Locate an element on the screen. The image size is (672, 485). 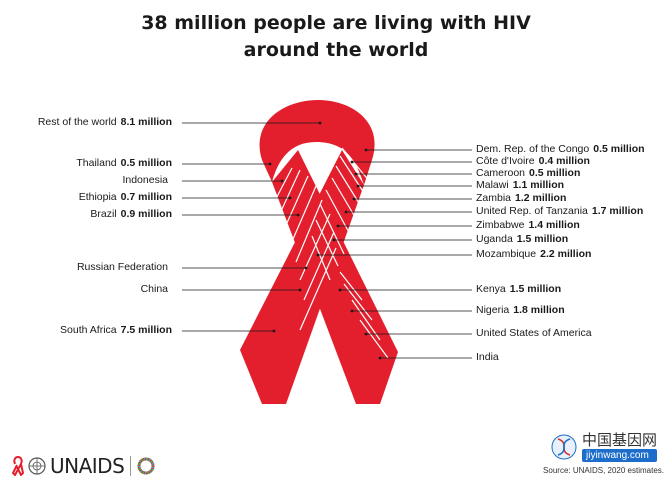
label-ethiopia: Ethiopia 0.7 million is located at coordinates (125, 197).